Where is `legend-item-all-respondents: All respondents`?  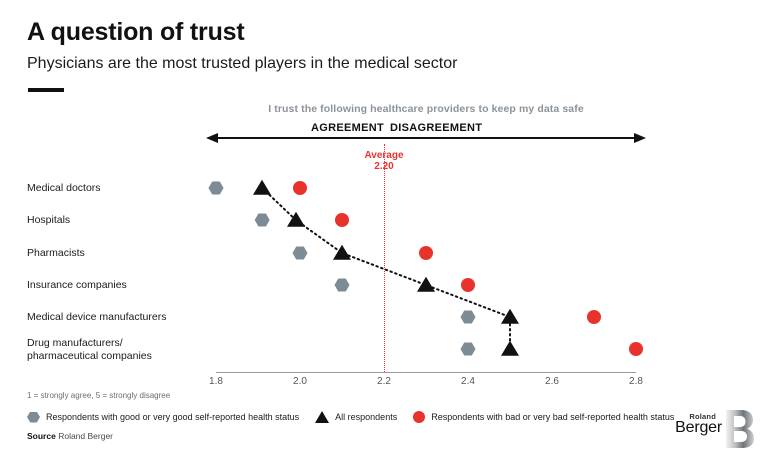 legend-item-all-respondents: All respondents is located at coordinates (356, 417).